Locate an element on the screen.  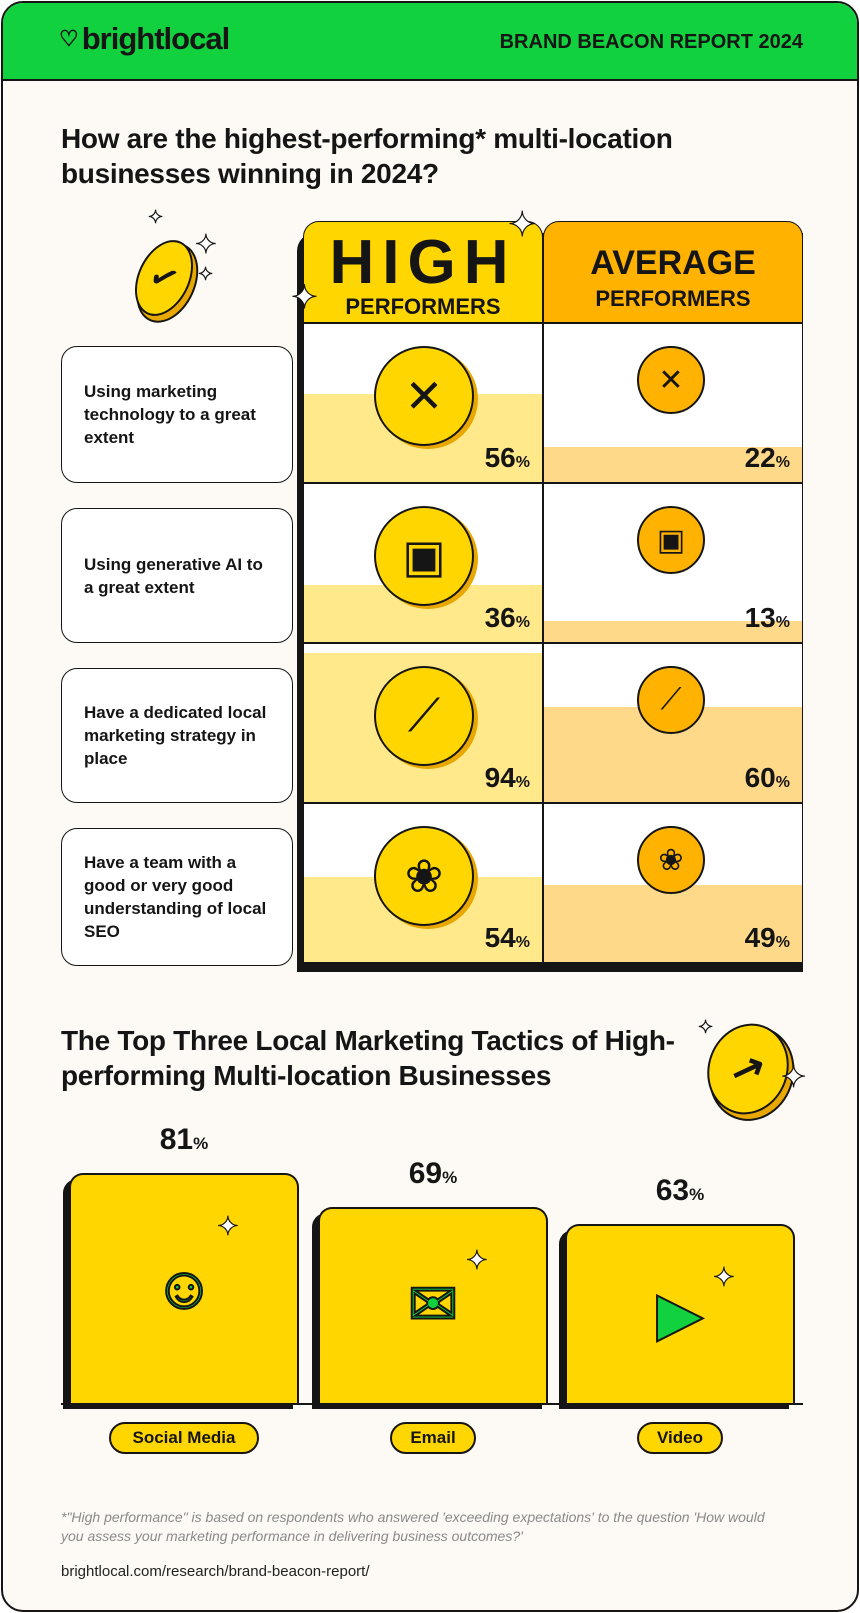
report-title: BRAND BEACON REPORT 2024 is located at coordinates (651, 42).